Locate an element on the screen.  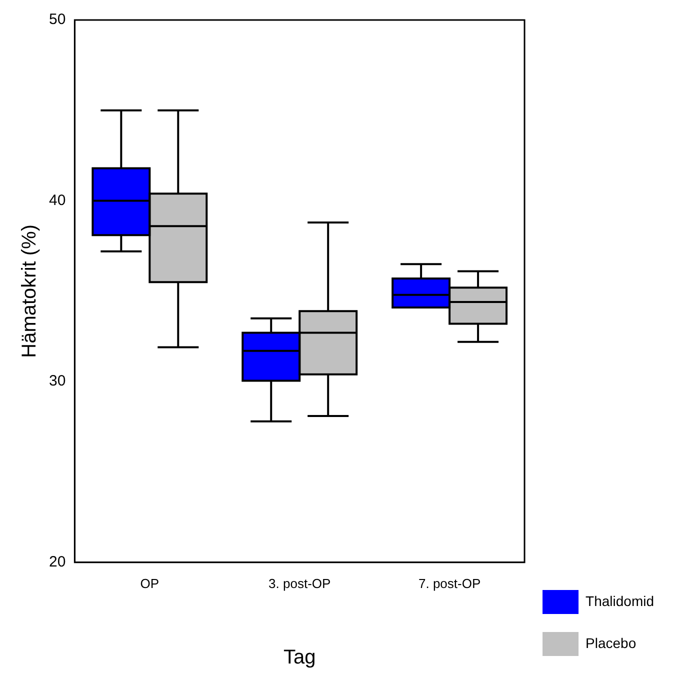
y-tick-label: 50 is located at coordinates (57, 19).